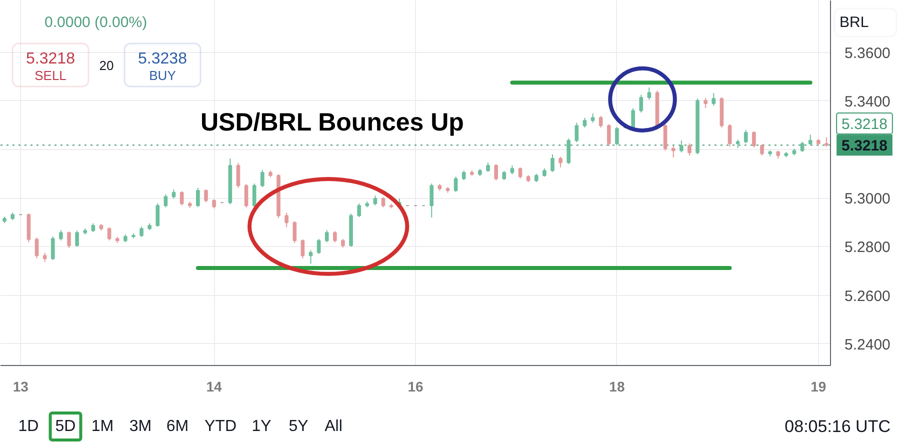 The height and width of the screenshot is (447, 899). I want to click on text: YTD, so click(220, 426).